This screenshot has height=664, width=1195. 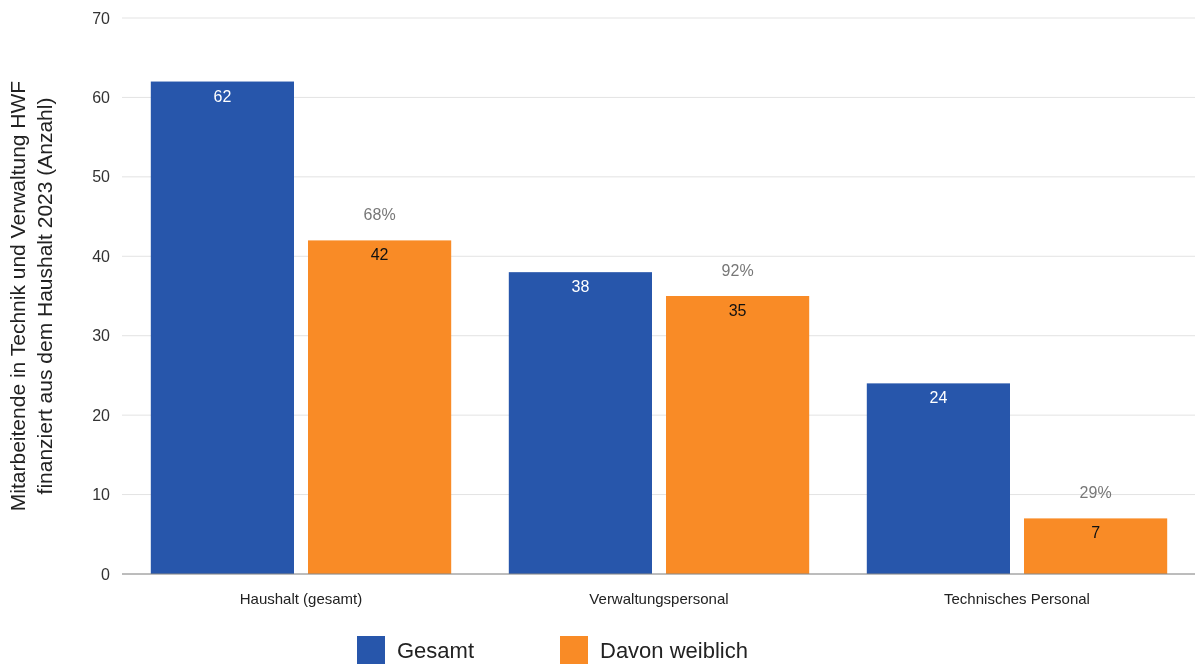 I want to click on legend-label: Davon weiblich, so click(x=674, y=650).